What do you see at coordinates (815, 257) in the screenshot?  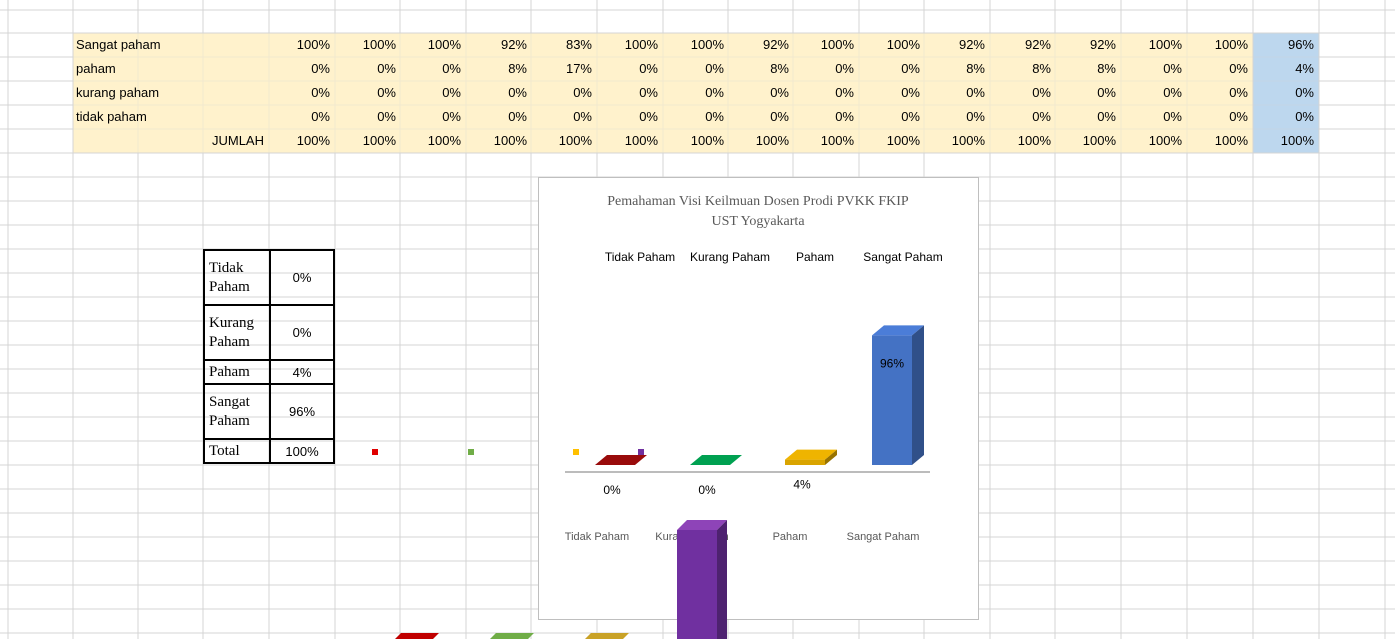 I see `legend-entry: Paham` at bounding box center [815, 257].